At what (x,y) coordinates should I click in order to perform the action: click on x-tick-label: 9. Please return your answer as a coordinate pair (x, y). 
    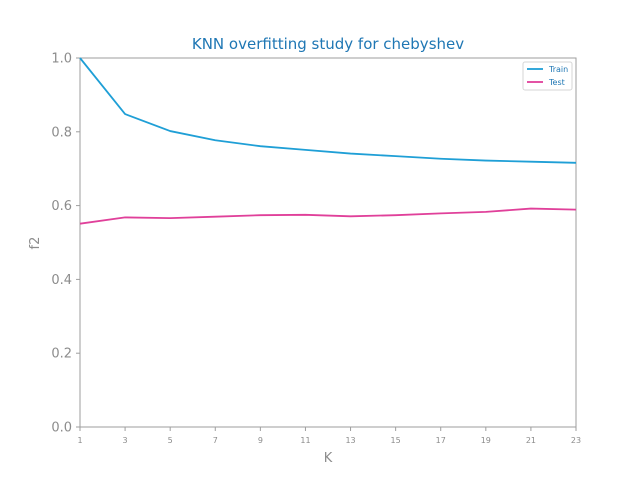
    Looking at the image, I should click on (260, 440).